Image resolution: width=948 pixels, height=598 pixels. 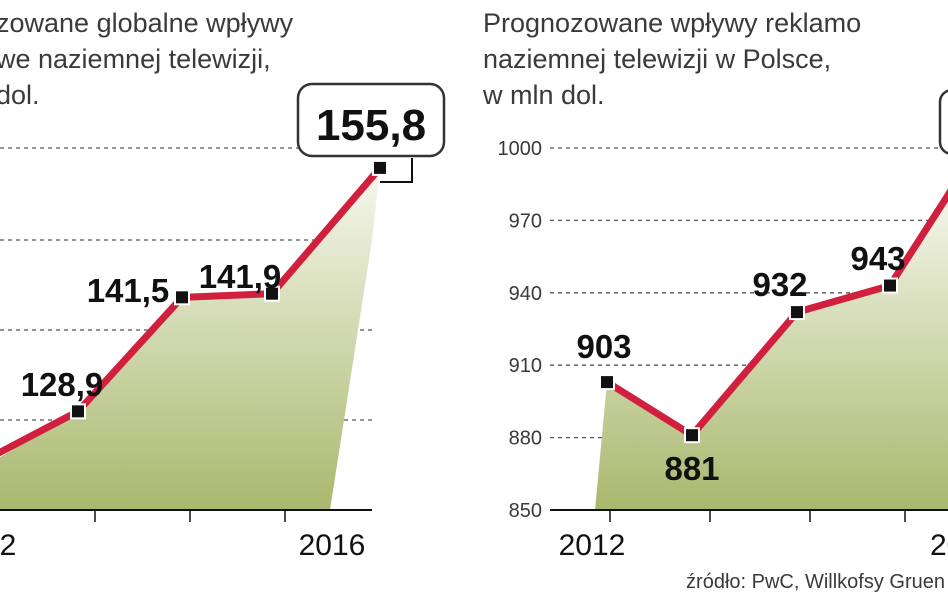 I want to click on left-data-label: 128,9, so click(x=62, y=384).